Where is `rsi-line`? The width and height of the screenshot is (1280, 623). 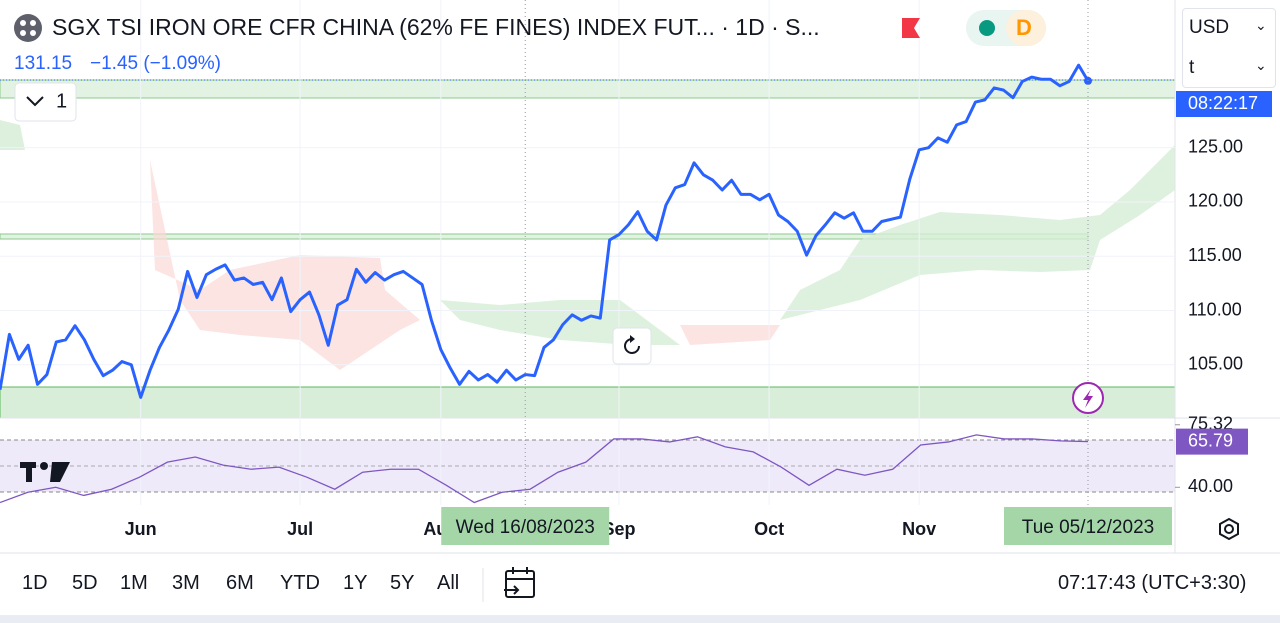 rsi-line is located at coordinates (544, 469).